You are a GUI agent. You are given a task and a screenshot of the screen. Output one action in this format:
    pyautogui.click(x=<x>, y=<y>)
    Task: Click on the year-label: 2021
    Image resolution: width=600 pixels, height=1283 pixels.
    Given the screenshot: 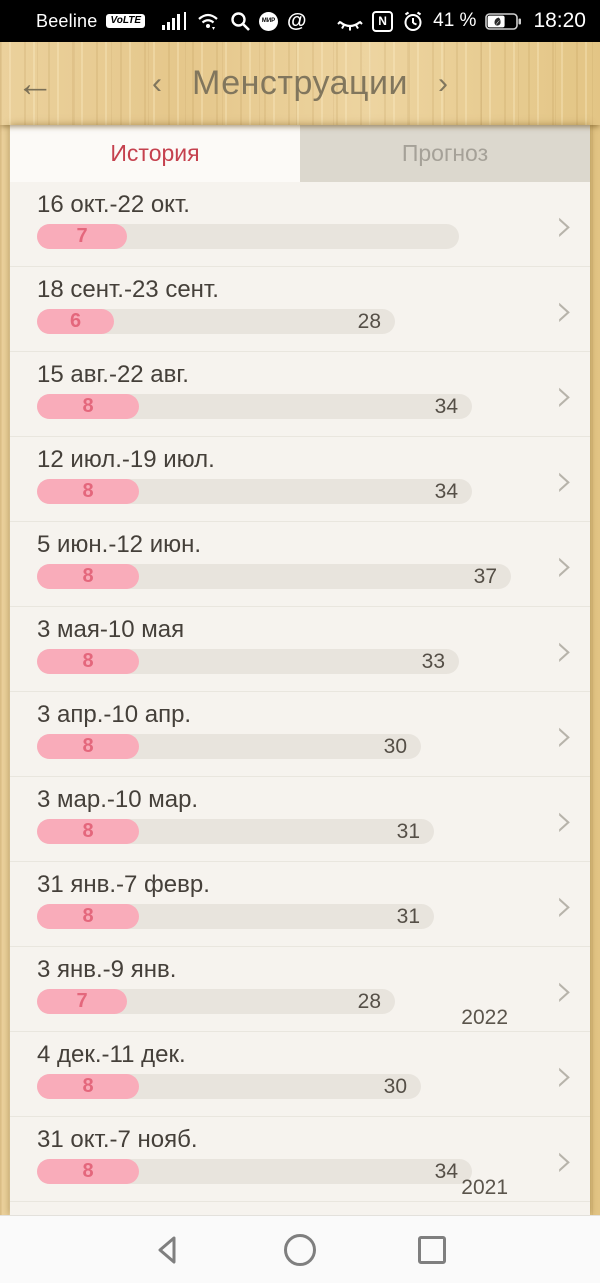 What is the action you would take?
    pyautogui.click(x=484, y=1187)
    